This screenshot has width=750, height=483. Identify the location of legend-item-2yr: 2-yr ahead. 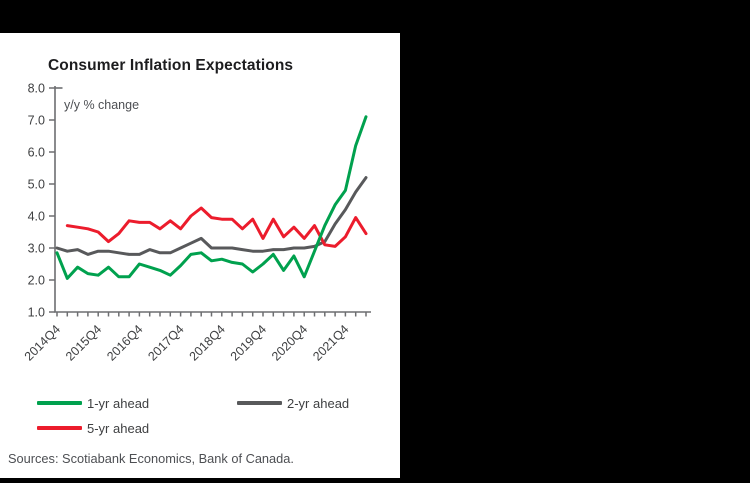
(293, 403).